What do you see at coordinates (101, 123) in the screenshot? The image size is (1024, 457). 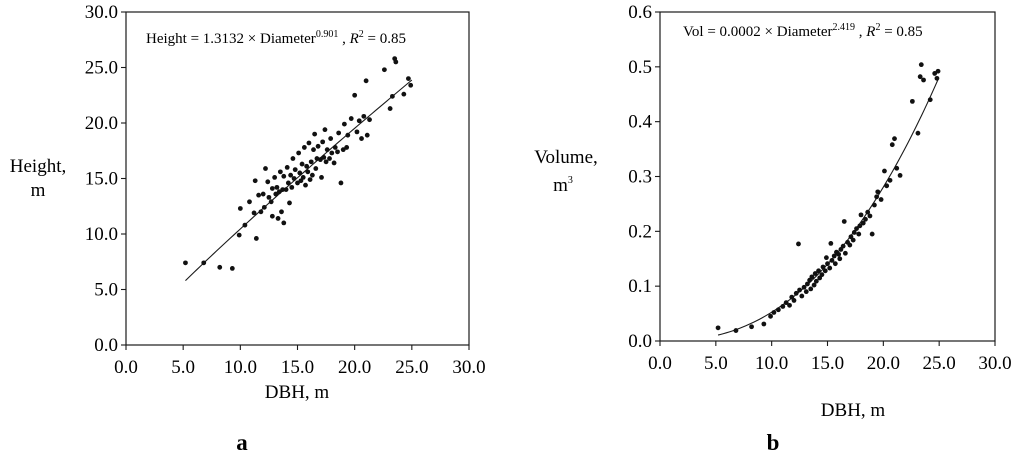 I see `y-tick-label: 20.0` at bounding box center [101, 123].